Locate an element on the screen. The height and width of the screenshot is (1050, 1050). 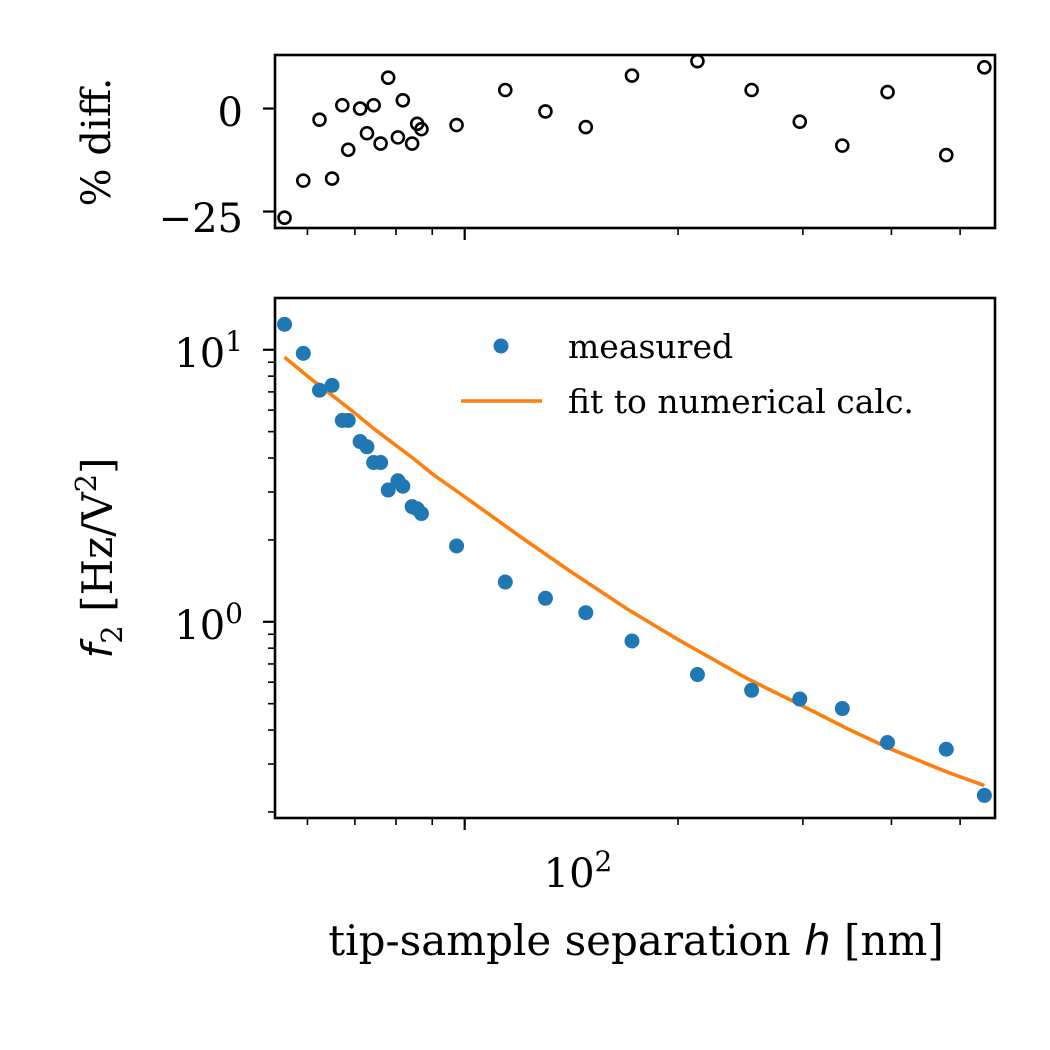
diff-ytick-label: 0 is located at coordinates (230, 113).